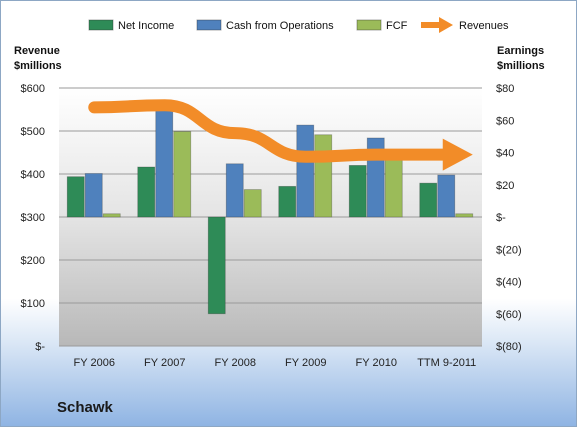 Image resolution: width=577 pixels, height=427 pixels. I want to click on left-tick-label: $200, so click(33, 261).